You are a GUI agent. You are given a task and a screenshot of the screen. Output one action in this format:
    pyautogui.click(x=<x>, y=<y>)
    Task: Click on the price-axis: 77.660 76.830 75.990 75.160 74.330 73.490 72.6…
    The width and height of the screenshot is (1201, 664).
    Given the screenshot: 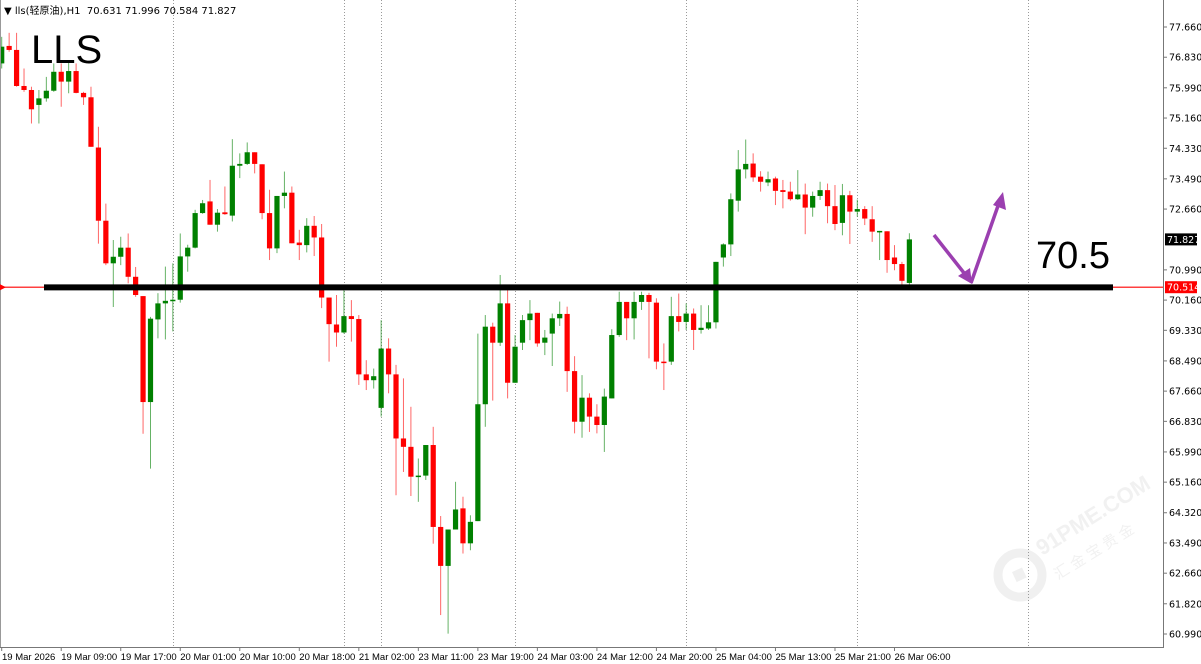 What is the action you would take?
    pyautogui.click(x=1182, y=332)
    